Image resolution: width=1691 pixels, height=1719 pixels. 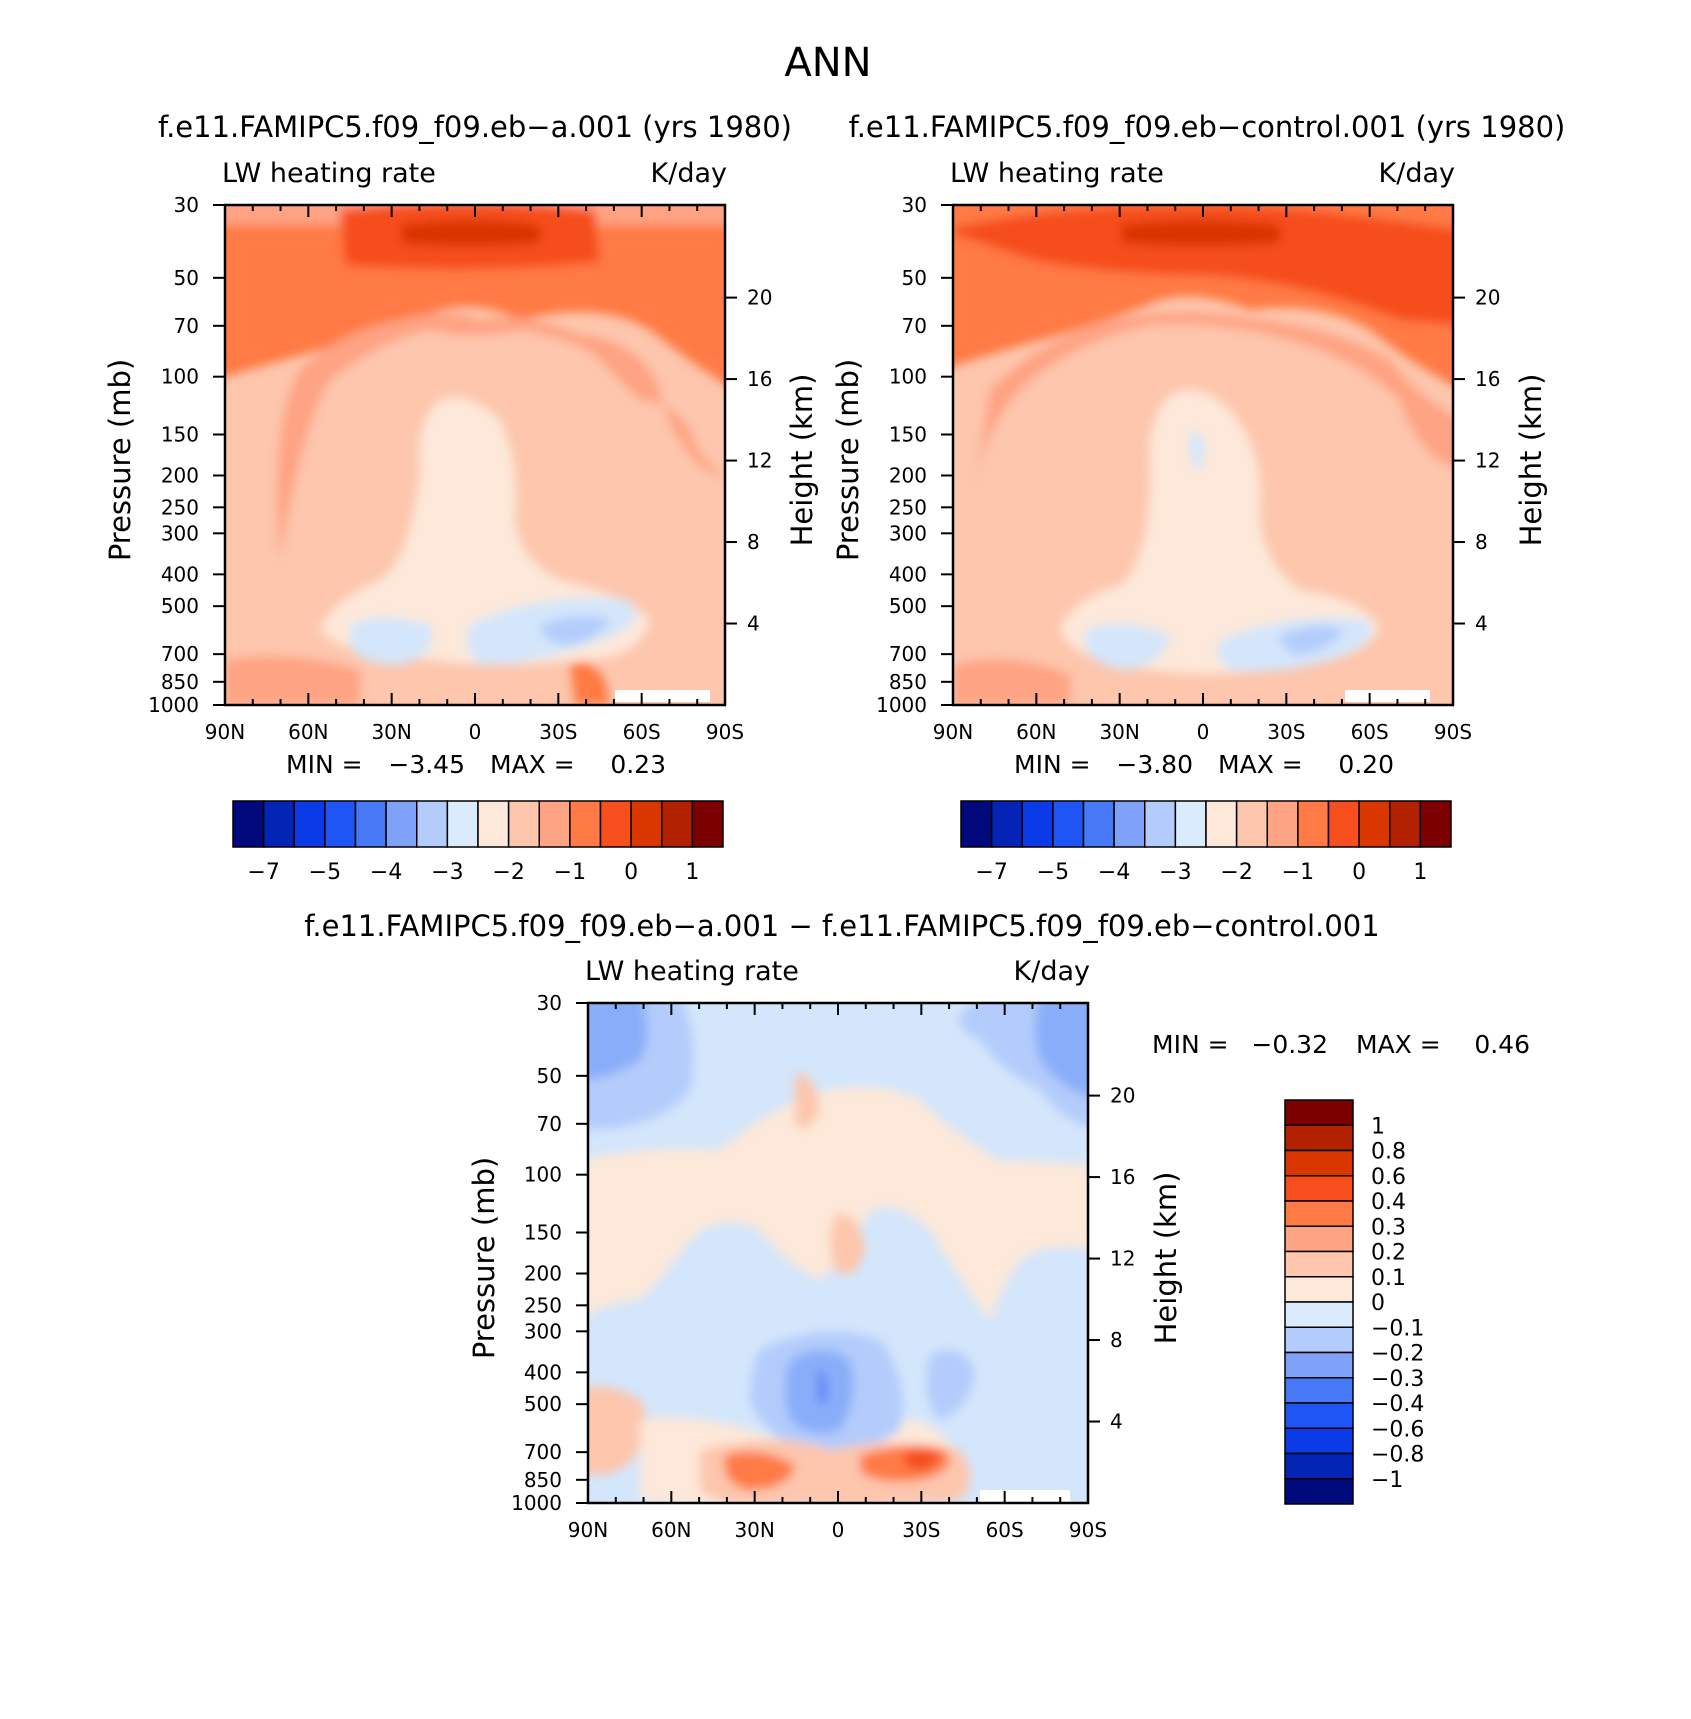 I want to click on x-tick-label: 60N, so click(x=1036, y=732).